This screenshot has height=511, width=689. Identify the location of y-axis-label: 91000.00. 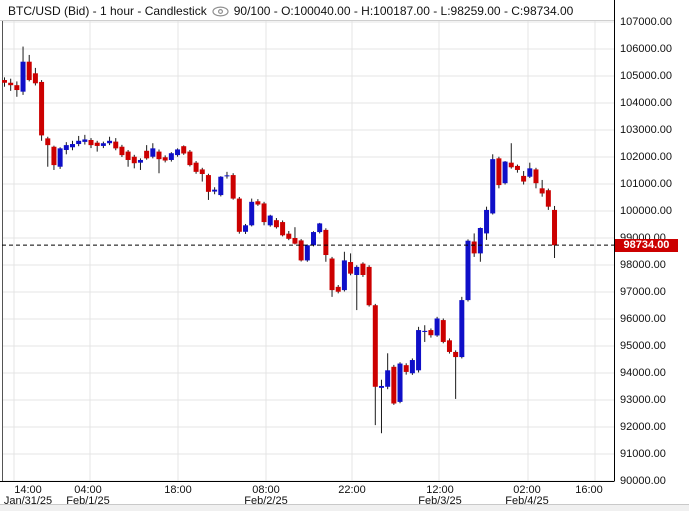
(643, 454).